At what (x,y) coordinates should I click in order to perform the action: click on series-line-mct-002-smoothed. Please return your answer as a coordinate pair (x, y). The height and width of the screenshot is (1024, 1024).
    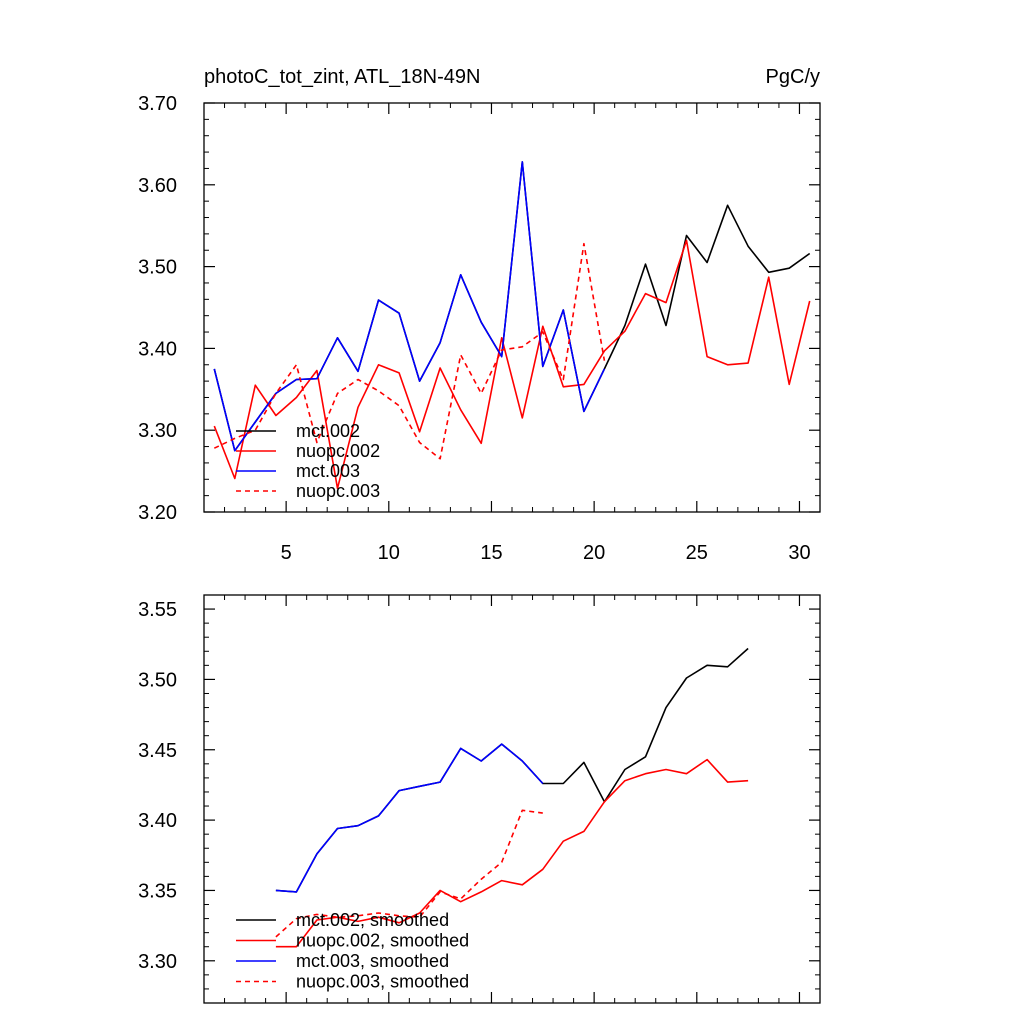
    Looking at the image, I should click on (512, 770).